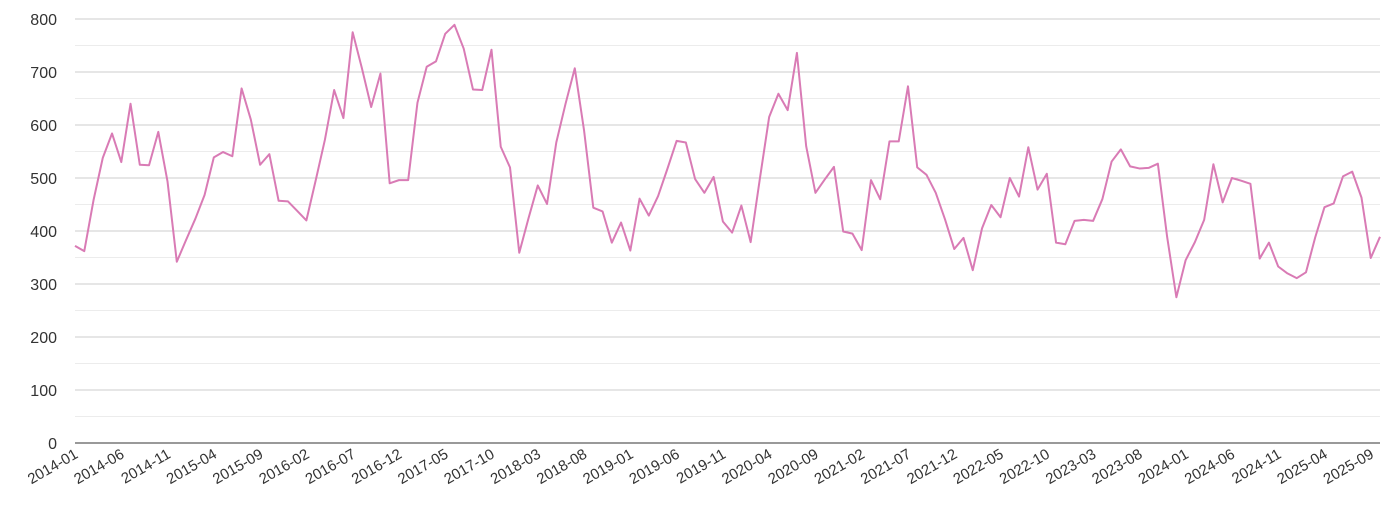 The image size is (1390, 510). What do you see at coordinates (886, 467) in the screenshot?
I see `x-tick-label: 2021-07` at bounding box center [886, 467].